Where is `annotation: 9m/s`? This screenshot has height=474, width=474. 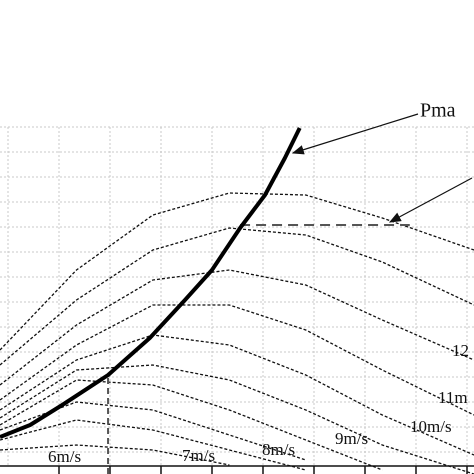
annotation: 9m/s is located at coordinates (351, 438).